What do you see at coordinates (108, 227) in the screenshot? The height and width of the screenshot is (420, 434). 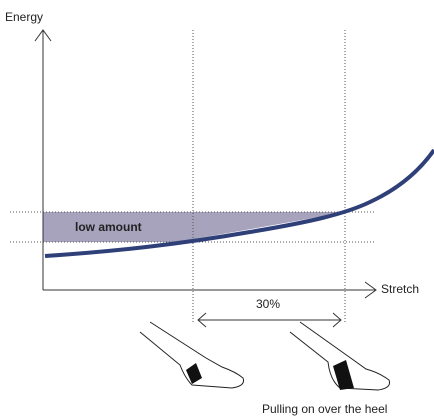 I see `region-label: low amount` at bounding box center [108, 227].